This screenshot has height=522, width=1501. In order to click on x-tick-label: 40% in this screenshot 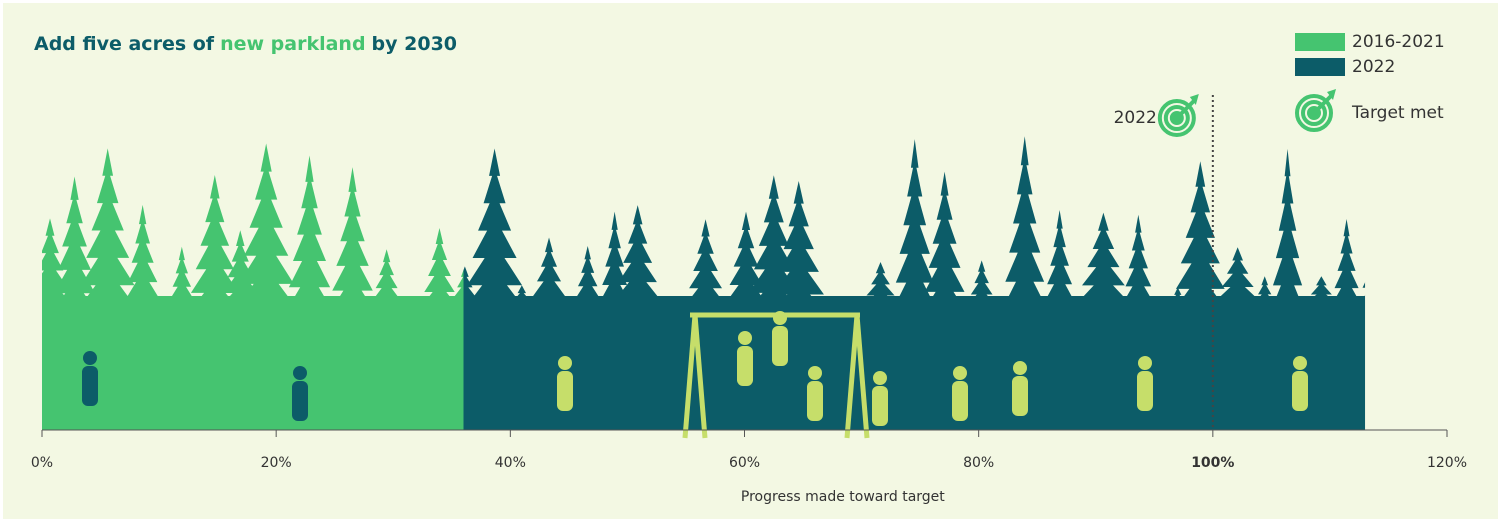, I will do `click(510, 463)`.